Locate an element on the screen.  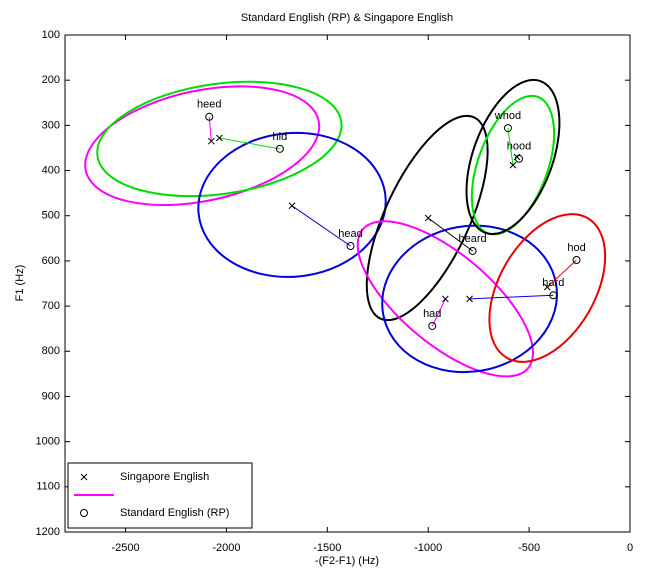
vowel-label: hard is located at coordinates (553, 283).